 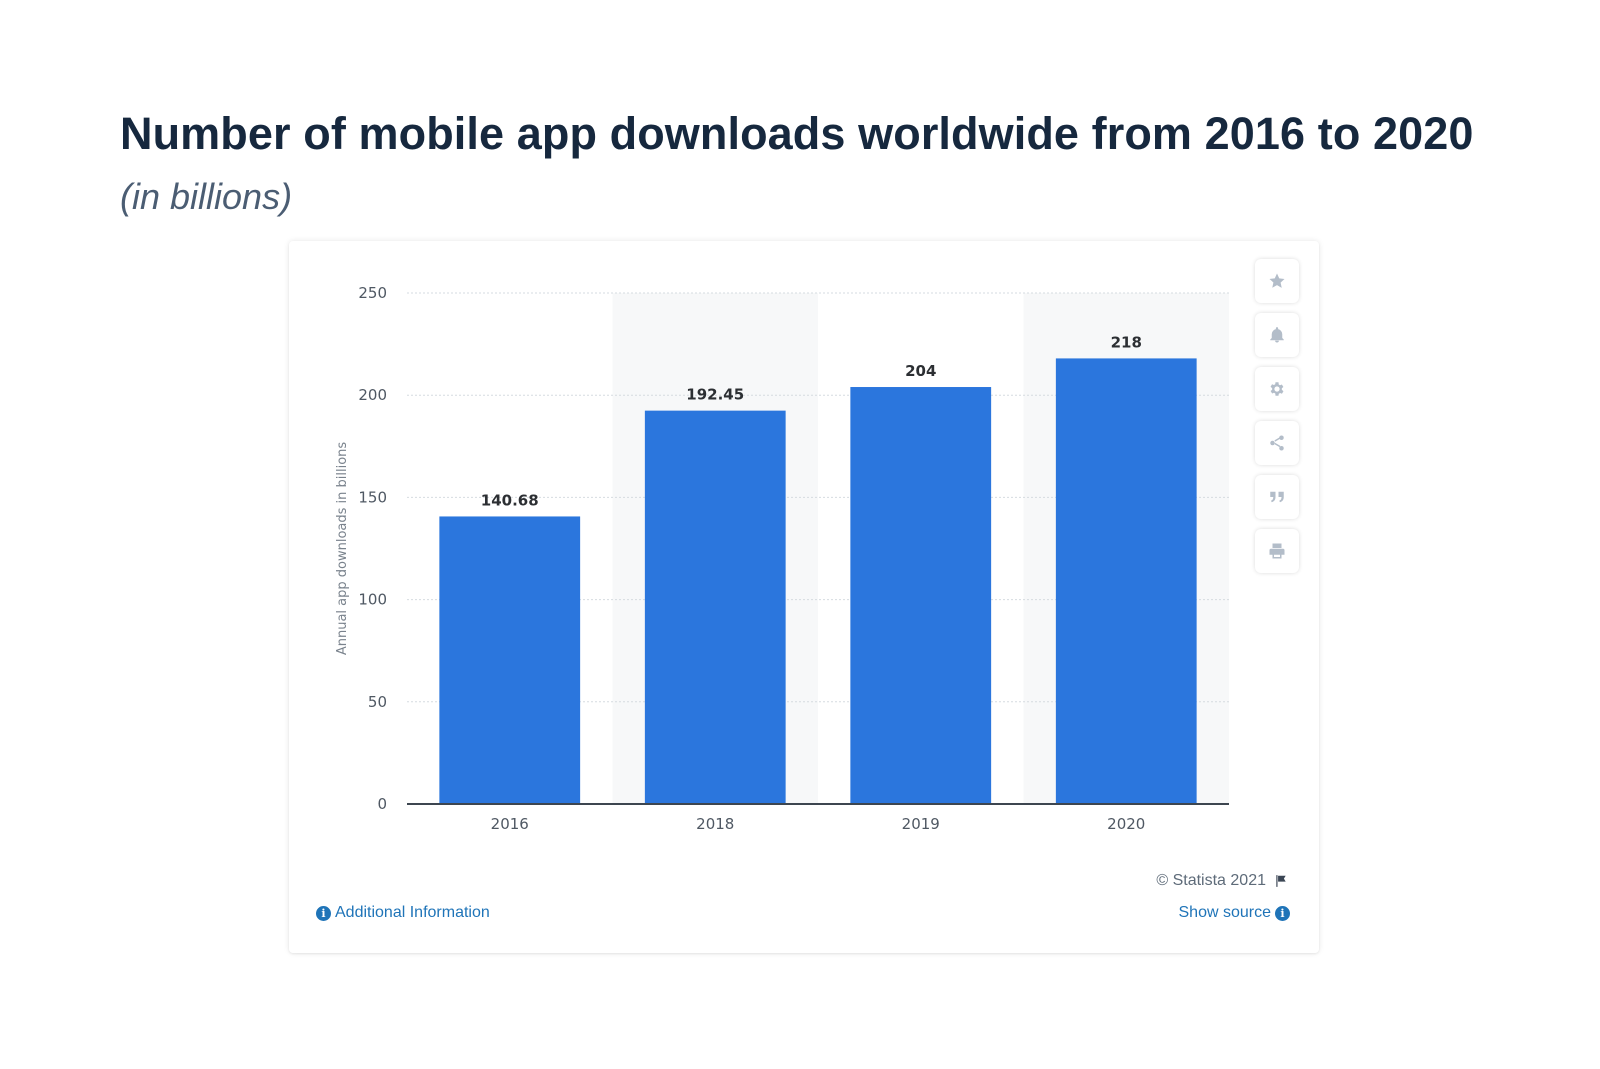 I want to click on value-label: 218, so click(x=1126, y=342).